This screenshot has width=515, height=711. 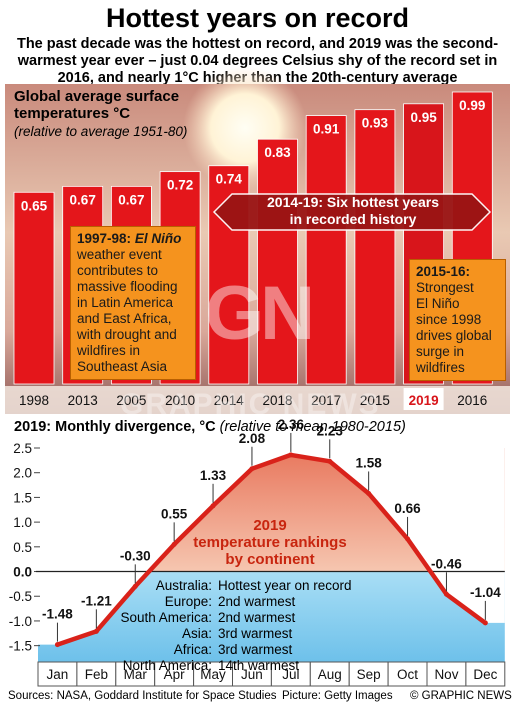 I want to click on month-label: Nov, so click(x=446, y=674).